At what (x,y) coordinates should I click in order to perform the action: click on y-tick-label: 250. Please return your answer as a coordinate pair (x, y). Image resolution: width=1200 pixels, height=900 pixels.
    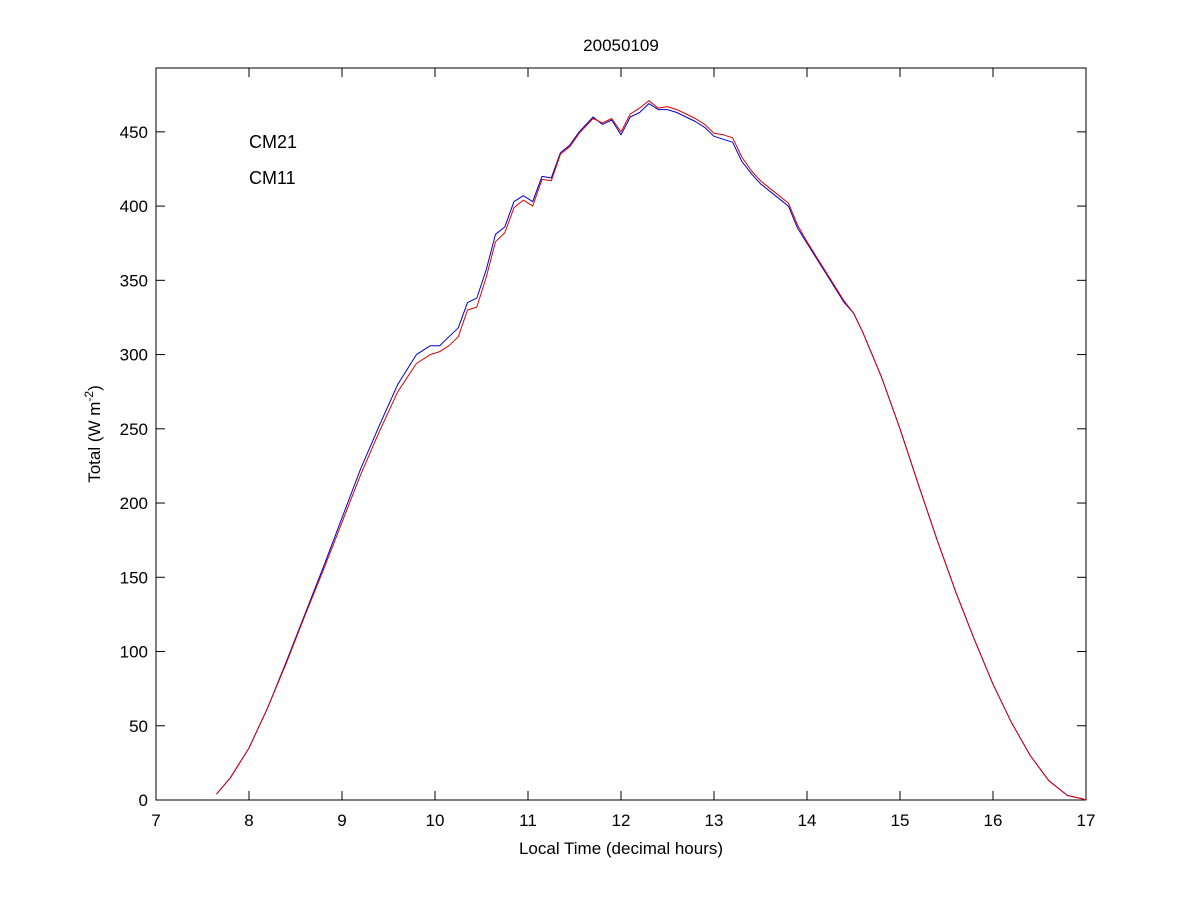
    Looking at the image, I should click on (134, 429).